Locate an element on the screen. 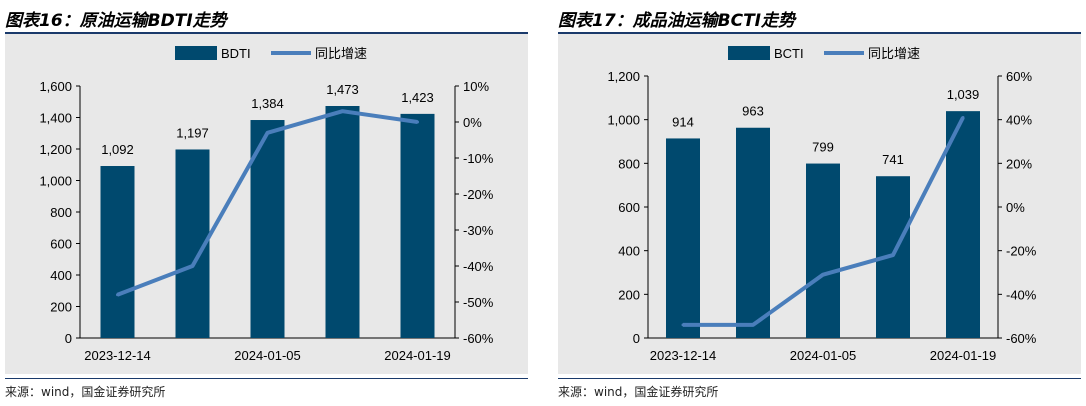 The image size is (1086, 406). bar-value-label: 914 is located at coordinates (683, 121).